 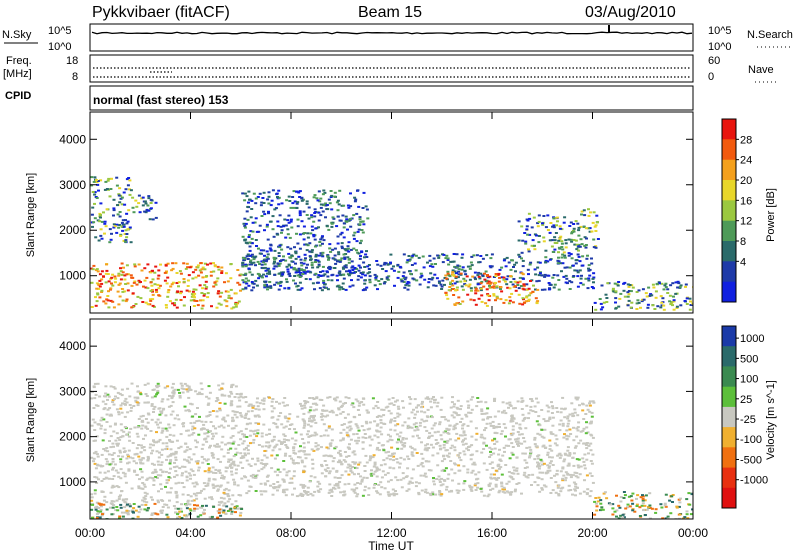 I want to click on noise-panel: N.Sky 10^5 10^0 10^5 10^0 N.Search, so click(x=397, y=38).